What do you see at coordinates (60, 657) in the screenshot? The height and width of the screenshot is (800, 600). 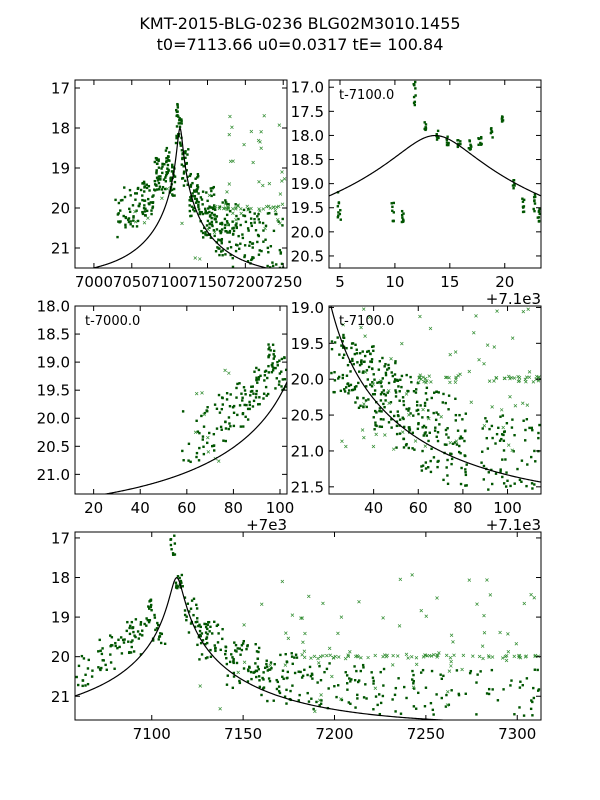 I see `y-tick-label: 20` at bounding box center [60, 657].